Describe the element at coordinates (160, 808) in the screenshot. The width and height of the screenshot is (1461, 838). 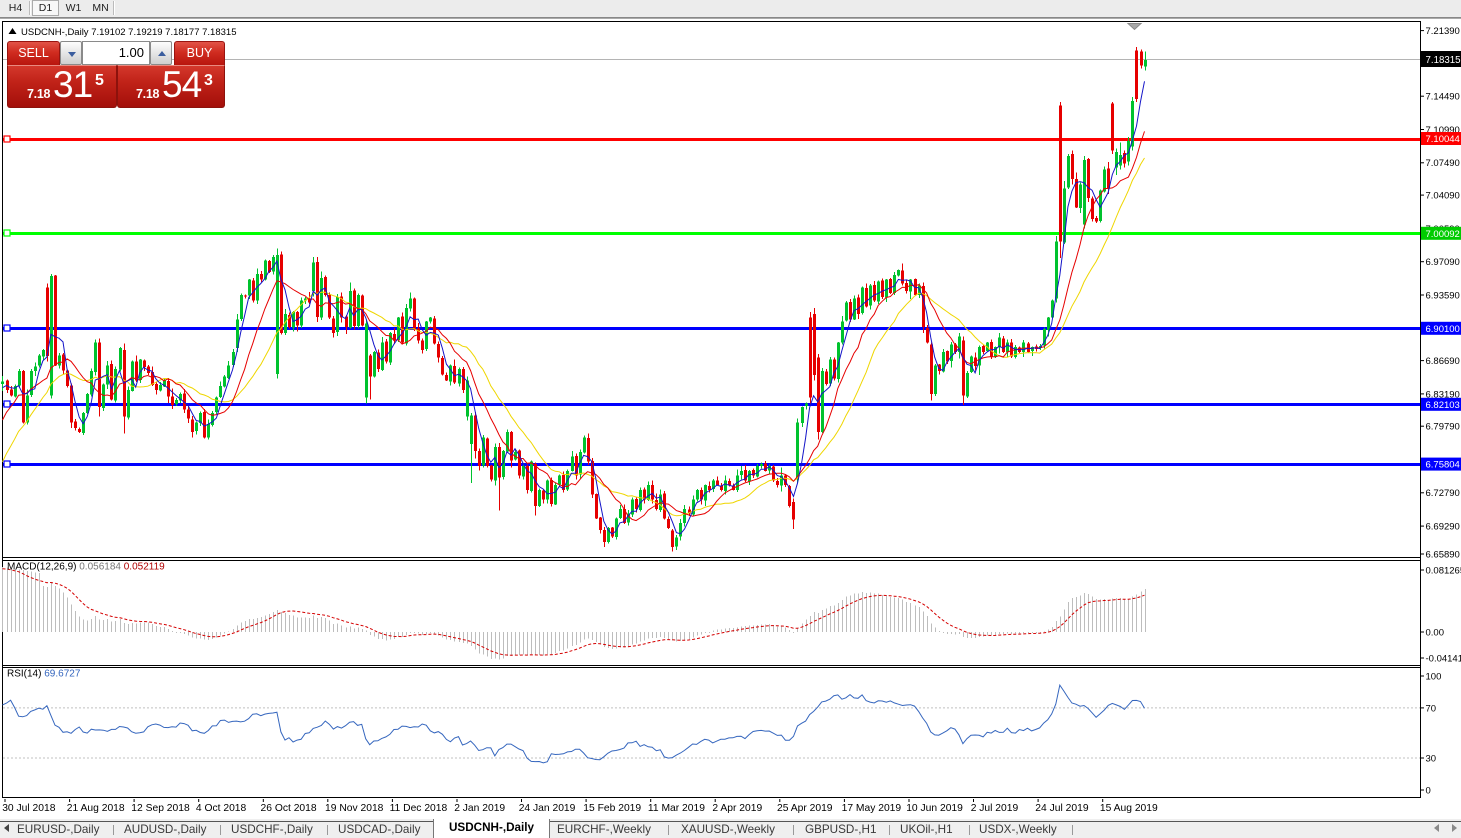
I see `svg-text: 12 Sep 2018` at that location.